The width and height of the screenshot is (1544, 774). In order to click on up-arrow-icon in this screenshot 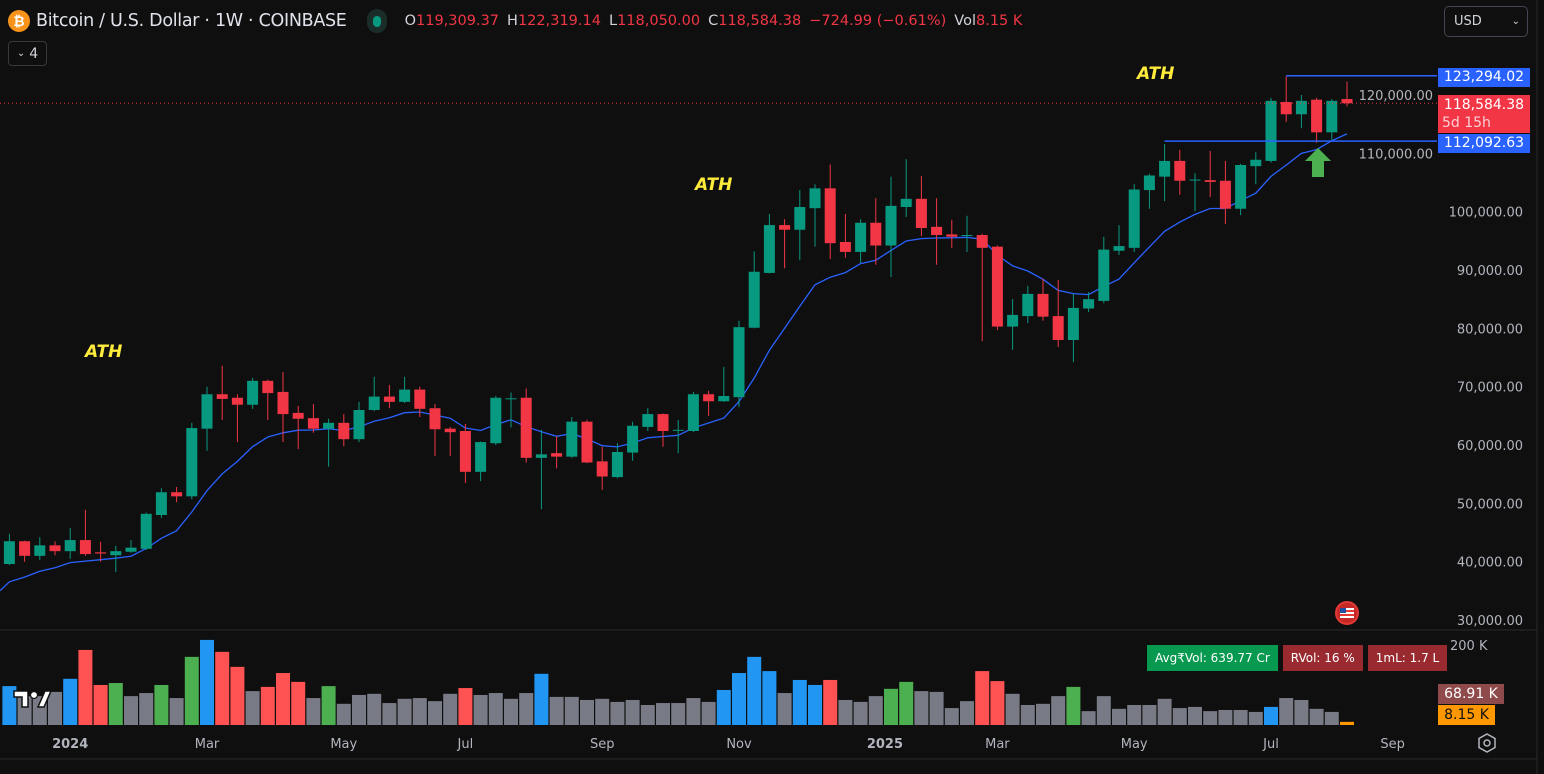, I will do `click(1318, 163)`.